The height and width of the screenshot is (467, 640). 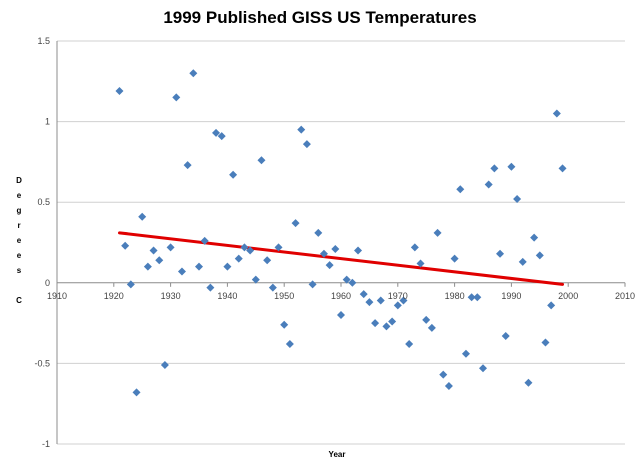 What do you see at coordinates (47, 122) in the screenshot?
I see `y-tick-label: 1` at bounding box center [47, 122].